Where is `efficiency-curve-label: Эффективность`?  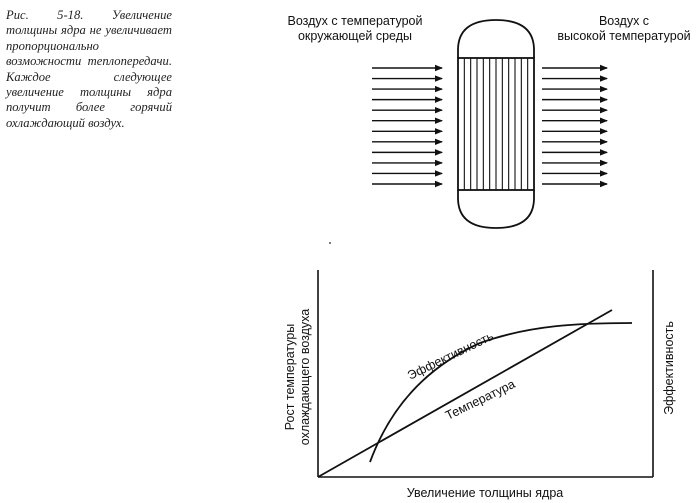 efficiency-curve-label: Эффективность is located at coordinates (450, 356).